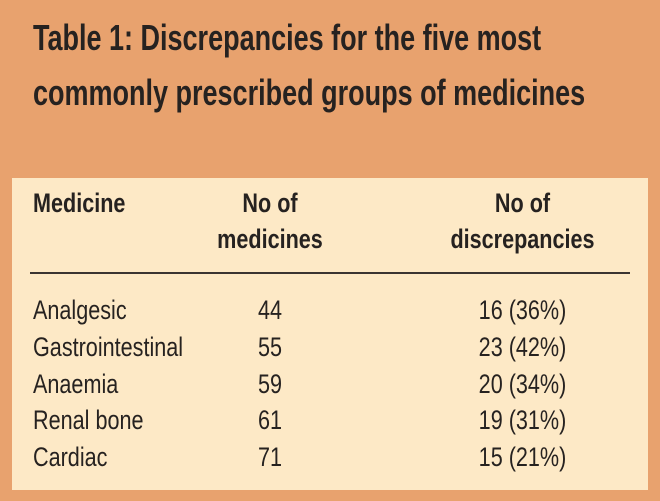 This screenshot has height=501, width=660. Describe the element at coordinates (270, 383) in the screenshot. I see `table-cell: 59` at that location.